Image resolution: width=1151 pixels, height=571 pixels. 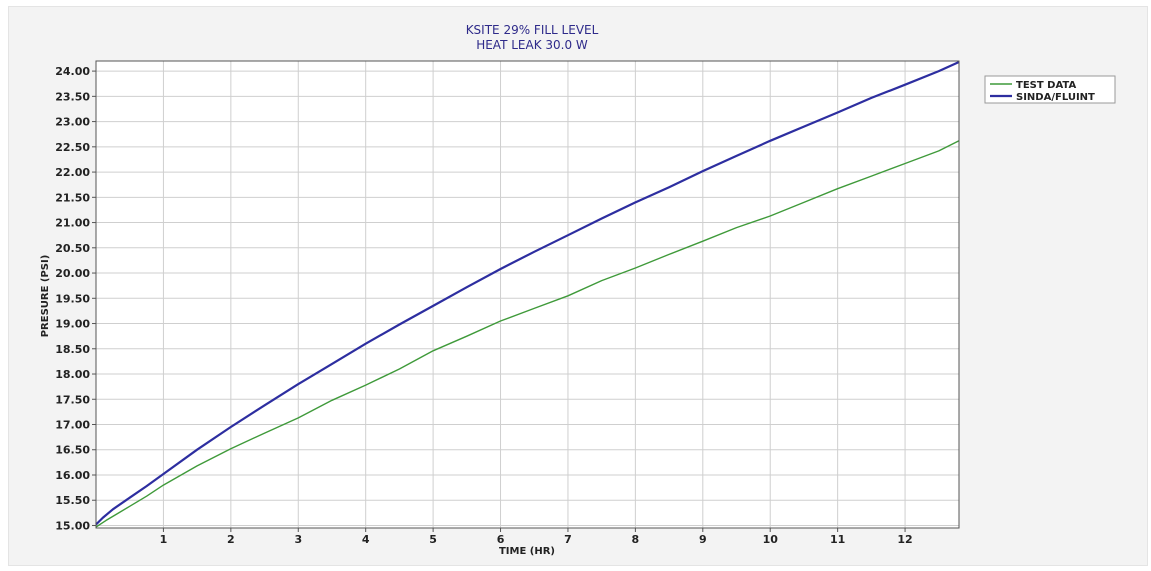 What do you see at coordinates (527, 551) in the screenshot?
I see `x-axis-label: TIME (HR)` at bounding box center [527, 551].